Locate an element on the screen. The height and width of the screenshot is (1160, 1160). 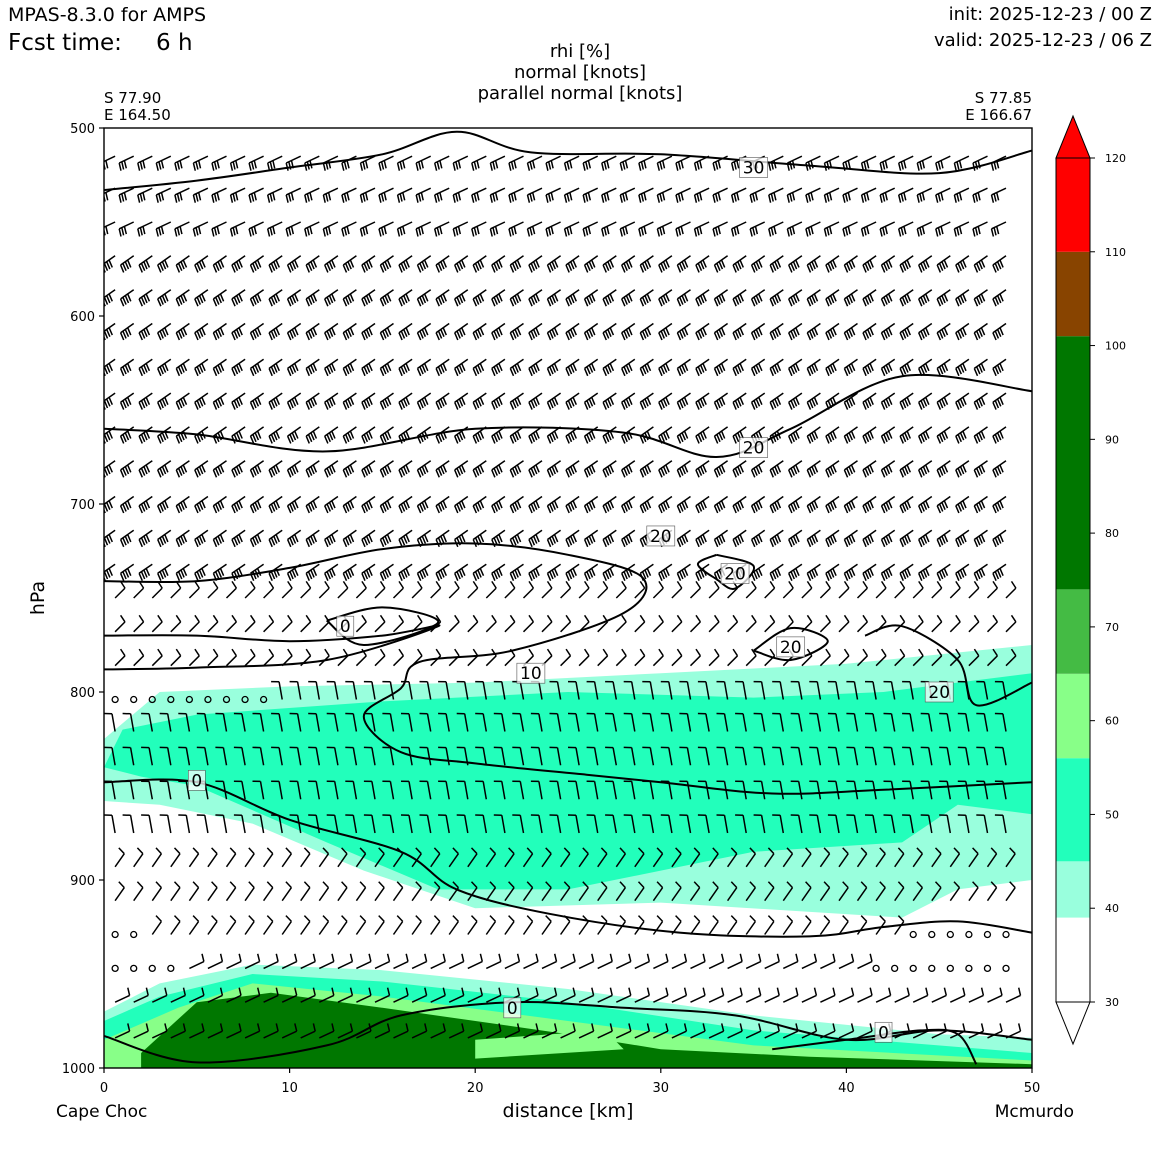
valid-time: valid: 2025-12-23 / 06 Z is located at coordinates (1043, 40).